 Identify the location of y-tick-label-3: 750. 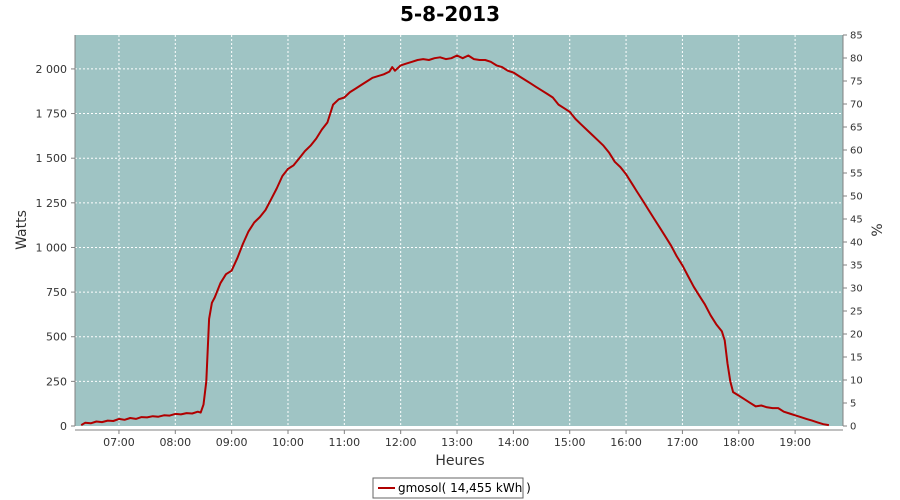
(56, 292).